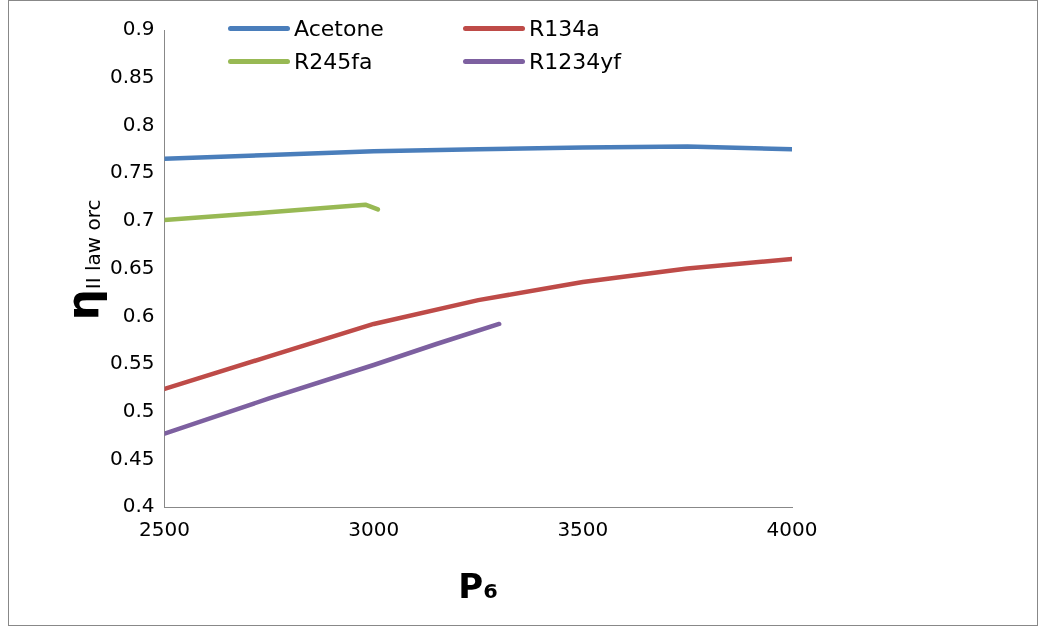  I want to click on y-tick-label: 0.85, so click(132, 75).